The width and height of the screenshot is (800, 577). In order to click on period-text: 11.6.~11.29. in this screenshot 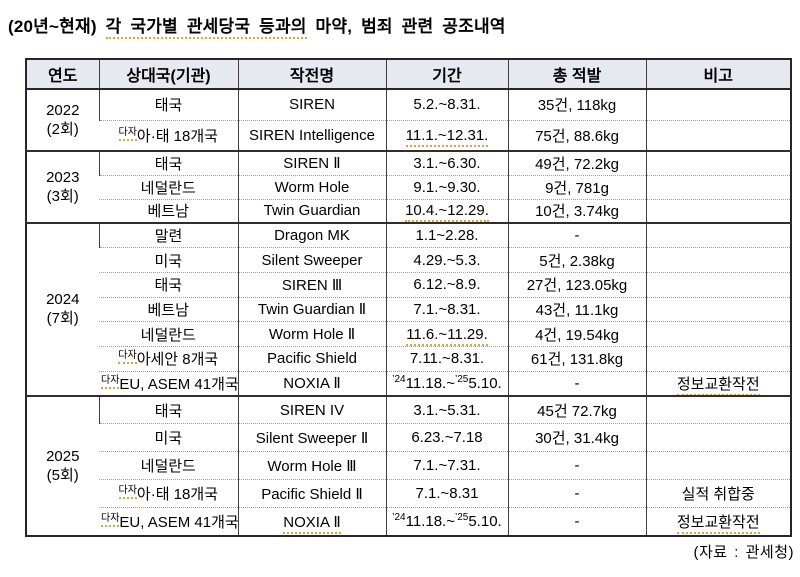, I will do `click(447, 335)`.